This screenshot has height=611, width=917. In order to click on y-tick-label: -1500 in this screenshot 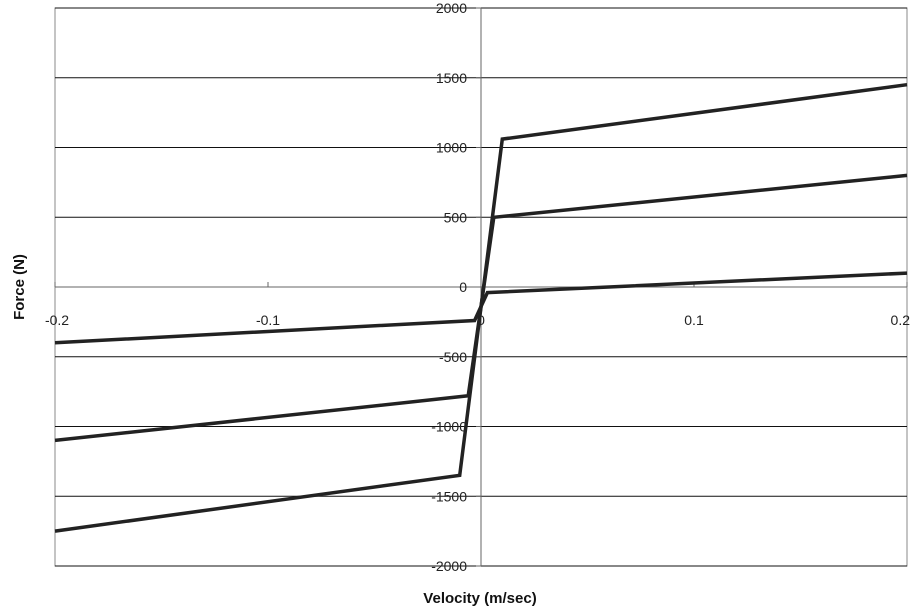, I will do `click(449, 496)`.